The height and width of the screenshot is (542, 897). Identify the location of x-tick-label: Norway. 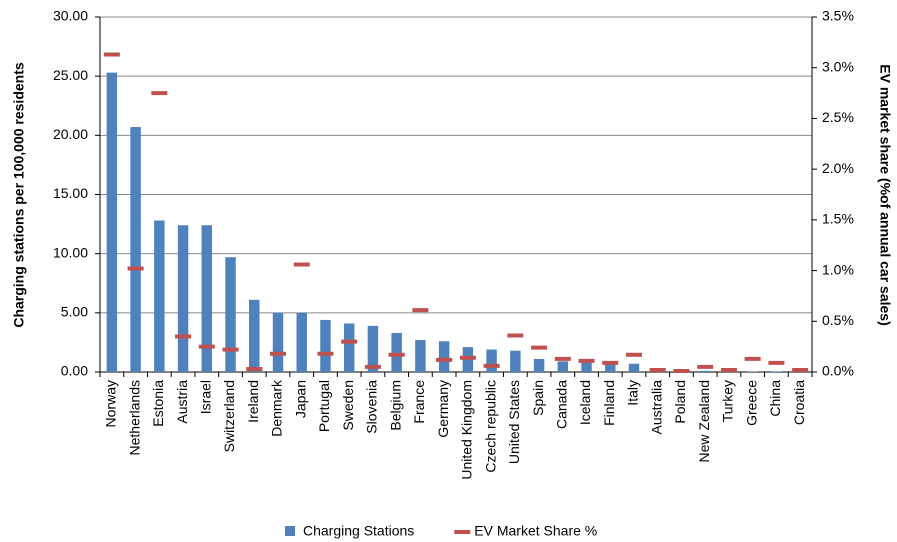
(111, 403).